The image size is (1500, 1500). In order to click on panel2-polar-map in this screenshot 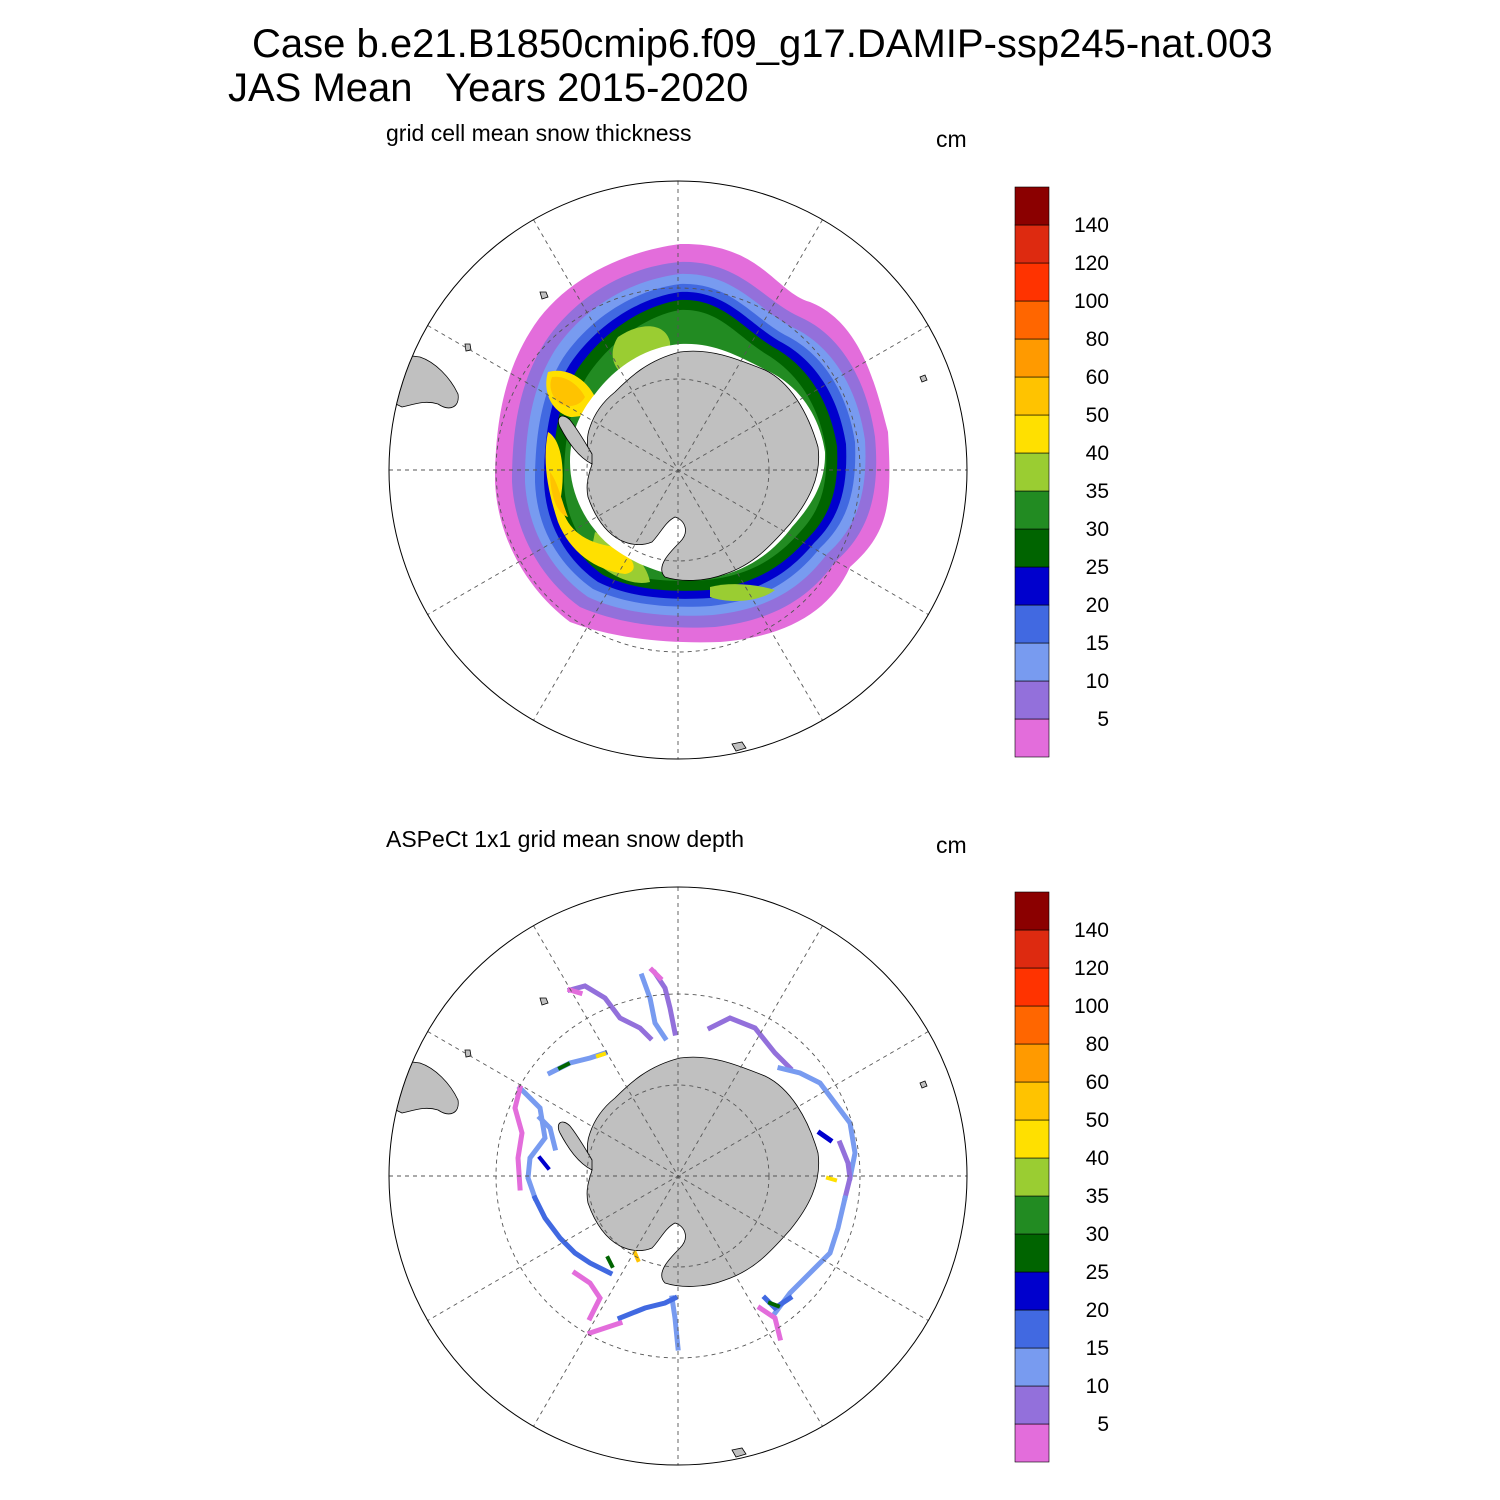, I will do `click(678, 1176)`.